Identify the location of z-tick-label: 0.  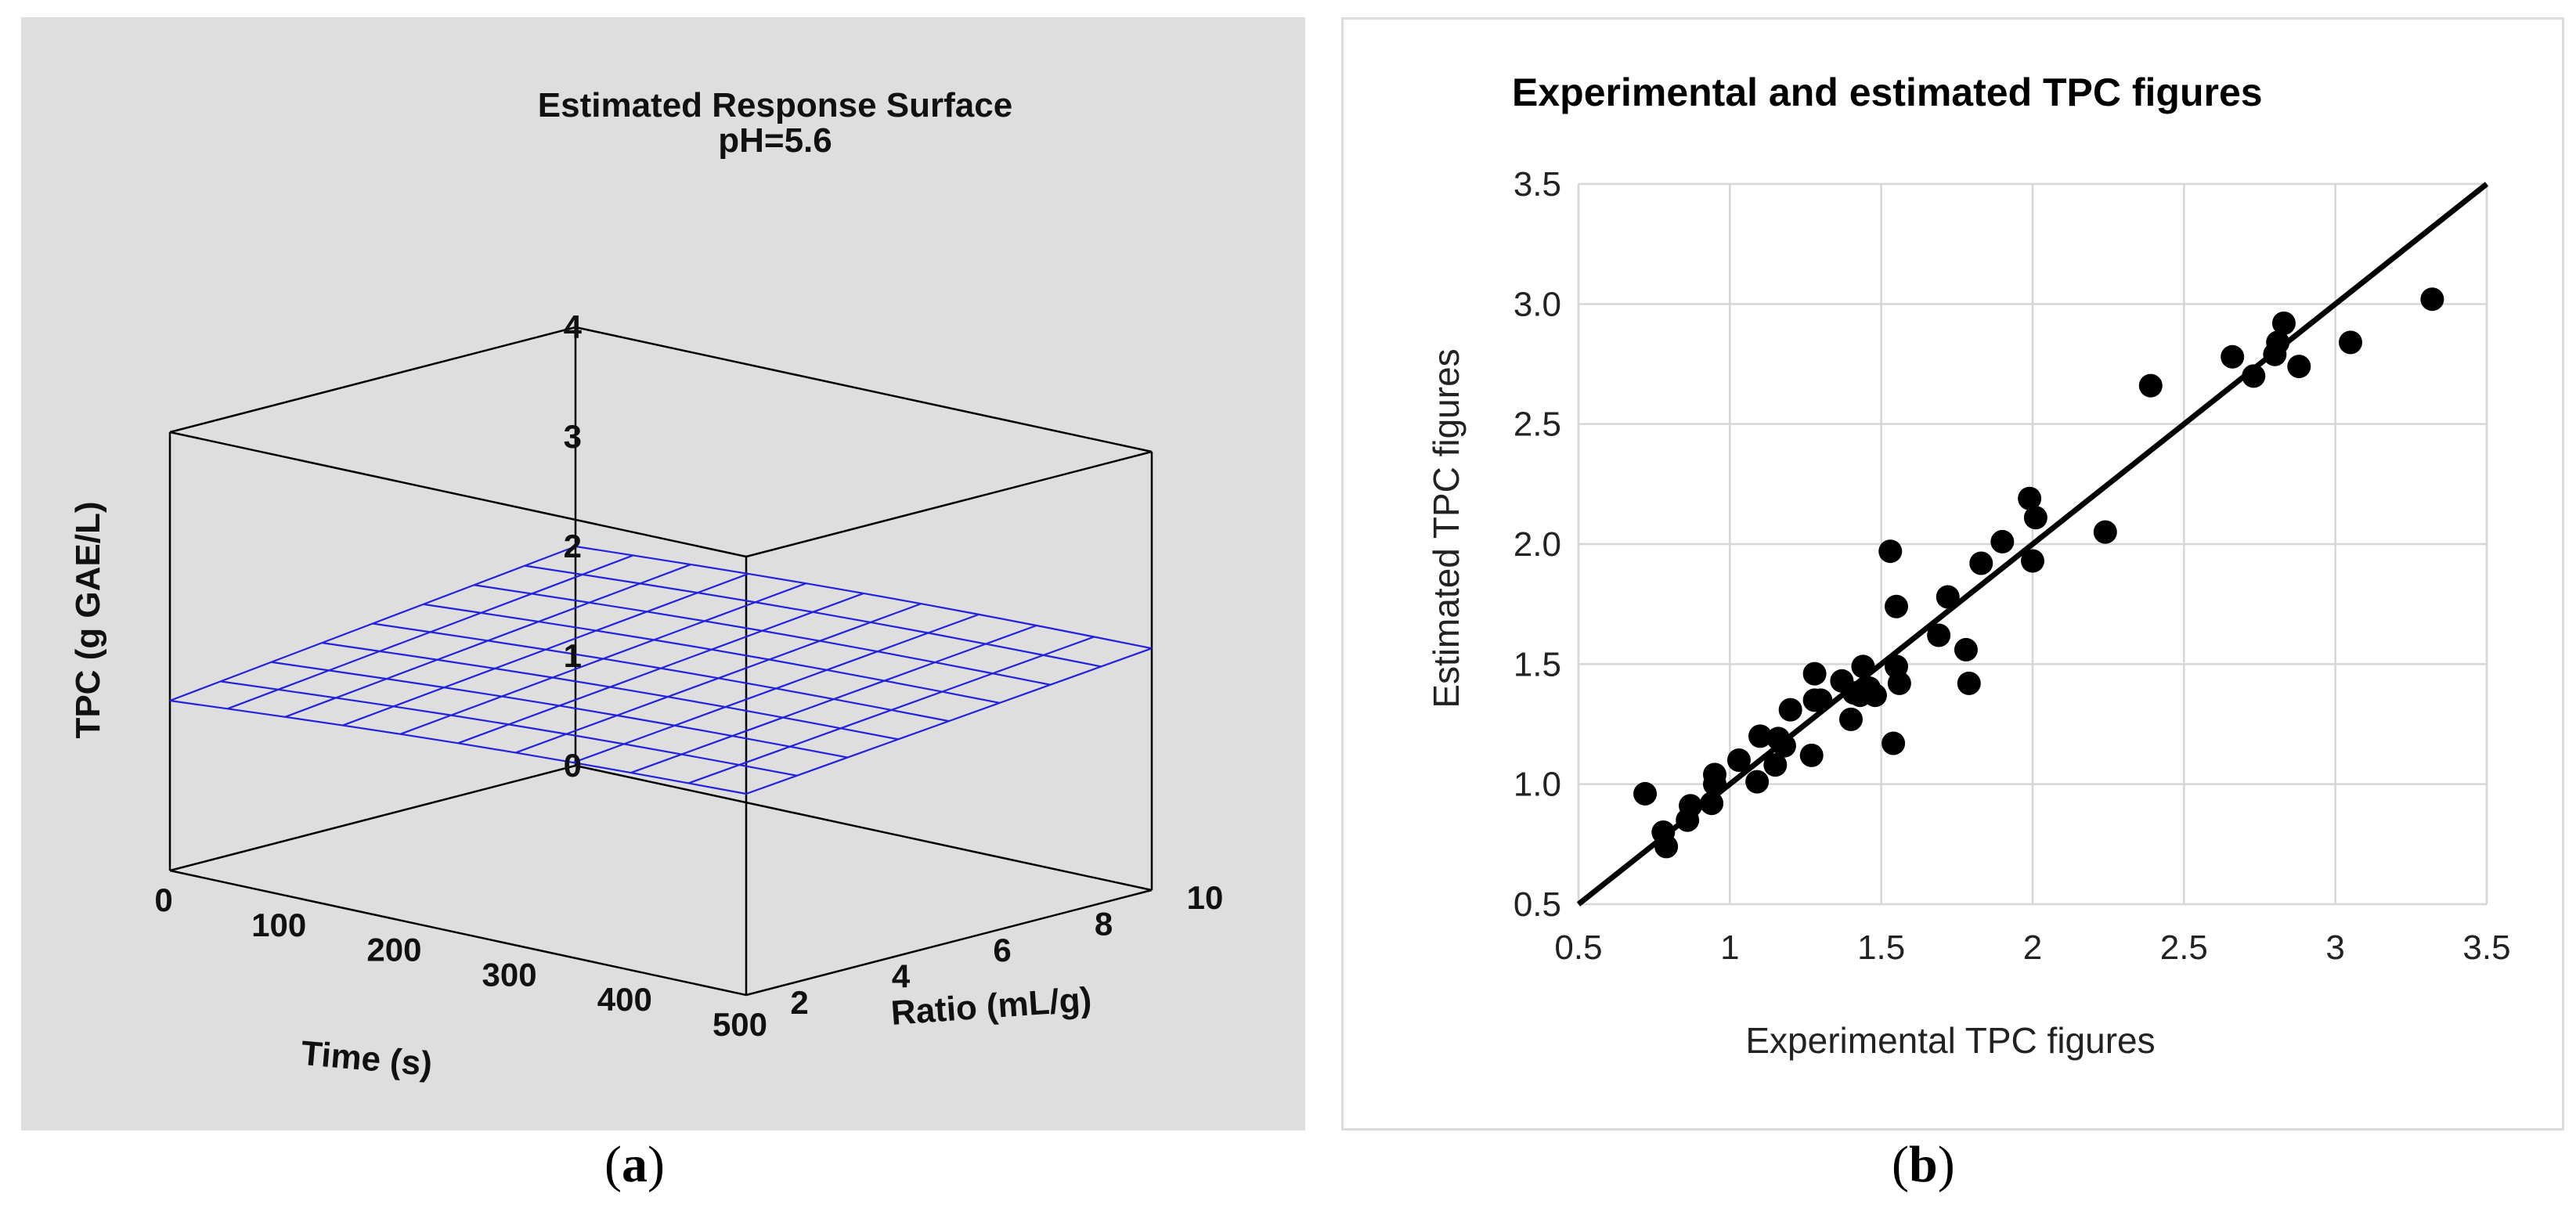
(573, 766).